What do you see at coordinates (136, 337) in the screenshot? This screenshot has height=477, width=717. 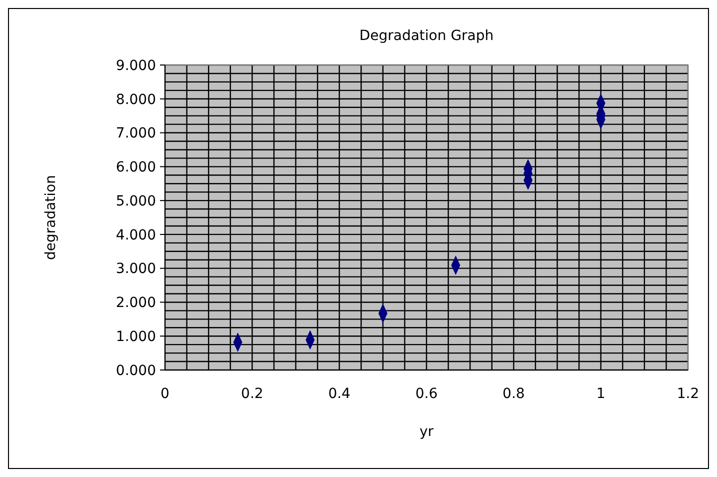 I see `y-tick-label: 1.000` at bounding box center [136, 337].